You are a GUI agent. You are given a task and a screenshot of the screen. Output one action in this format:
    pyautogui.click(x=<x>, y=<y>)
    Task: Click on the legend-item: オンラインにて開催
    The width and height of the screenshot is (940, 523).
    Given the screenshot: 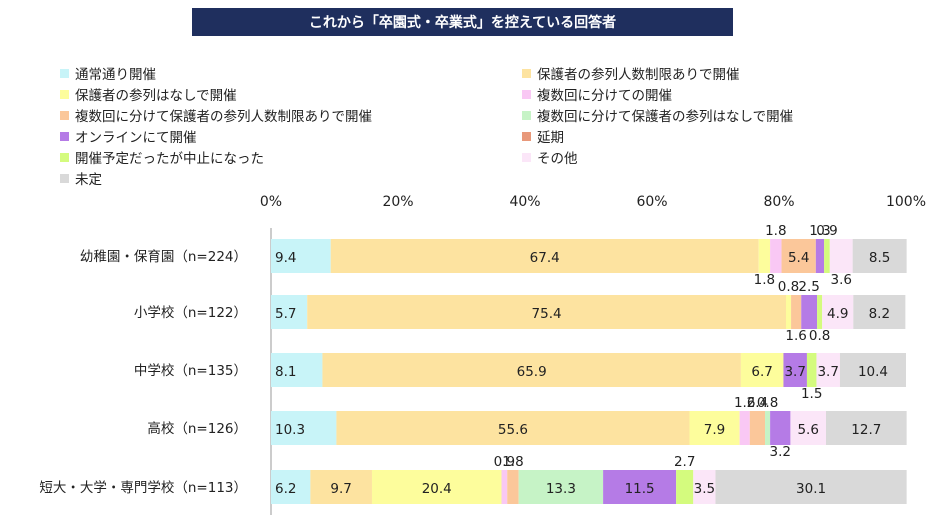 What is the action you would take?
    pyautogui.click(x=128, y=136)
    